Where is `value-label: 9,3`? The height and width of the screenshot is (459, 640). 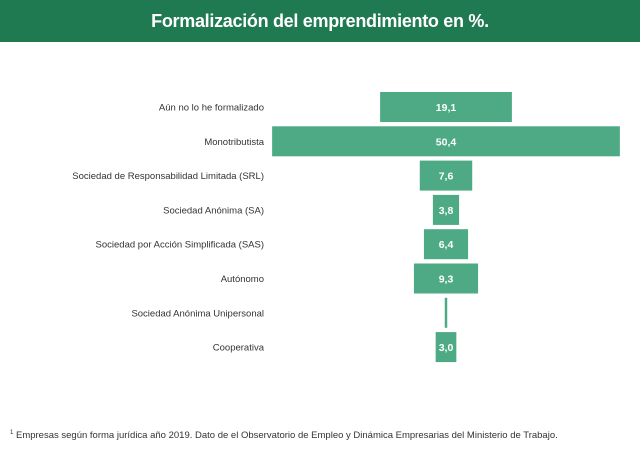
value-label: 9,3 is located at coordinates (446, 280).